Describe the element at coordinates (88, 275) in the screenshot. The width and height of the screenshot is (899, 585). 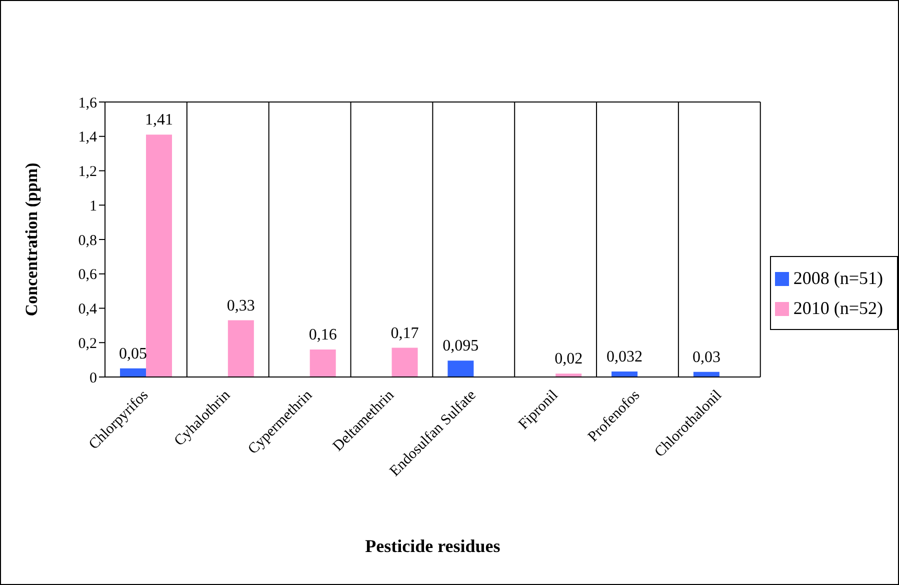
I see `y-tick-label: 0,6` at that location.